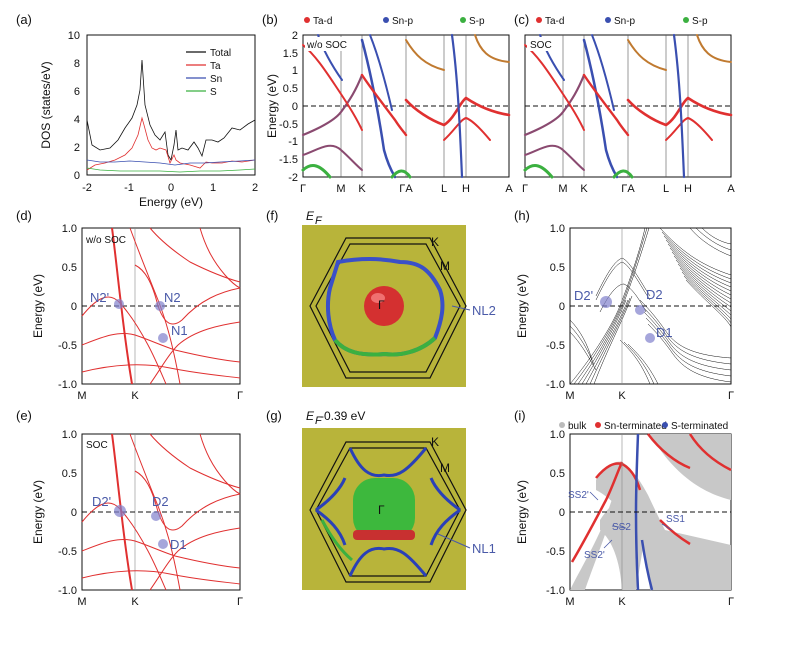 The image size is (788, 655). I want to click on i-xtick: K, so click(622, 602).